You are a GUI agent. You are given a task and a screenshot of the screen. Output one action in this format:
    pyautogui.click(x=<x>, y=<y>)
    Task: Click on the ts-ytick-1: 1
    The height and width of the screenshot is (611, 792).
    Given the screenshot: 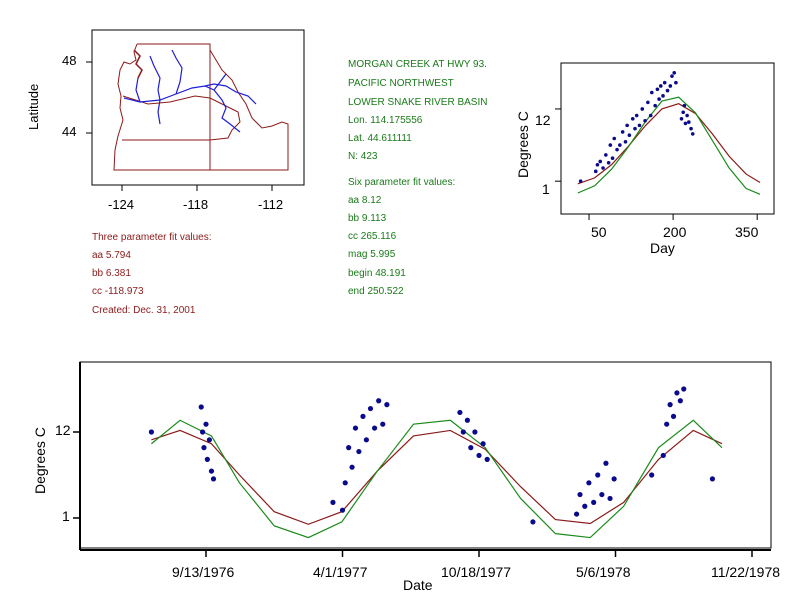 What is the action you would take?
    pyautogui.click(x=66, y=516)
    